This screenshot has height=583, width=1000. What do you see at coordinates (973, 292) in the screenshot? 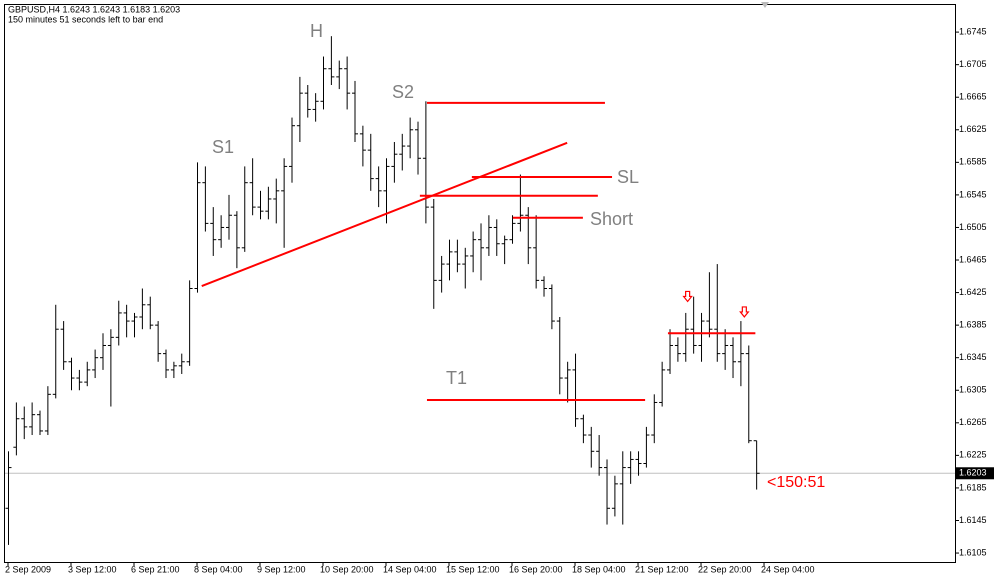
I see `y-tick-label: 1.6425` at bounding box center [973, 292].